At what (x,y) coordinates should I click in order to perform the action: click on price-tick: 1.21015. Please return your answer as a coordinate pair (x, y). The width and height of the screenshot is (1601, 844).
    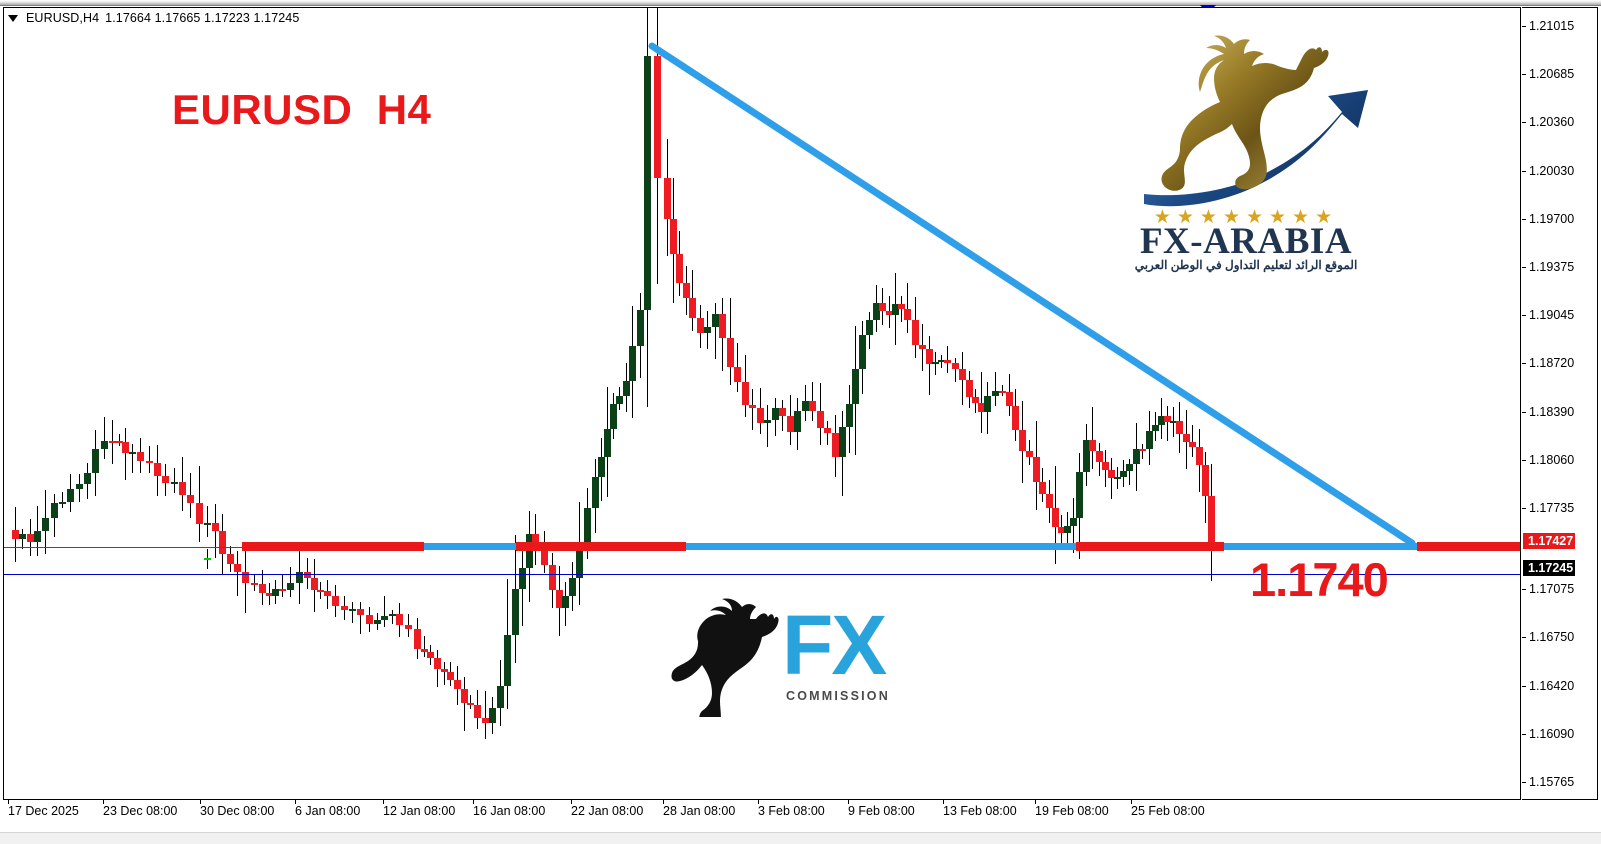
    Looking at the image, I should click on (1559, 26).